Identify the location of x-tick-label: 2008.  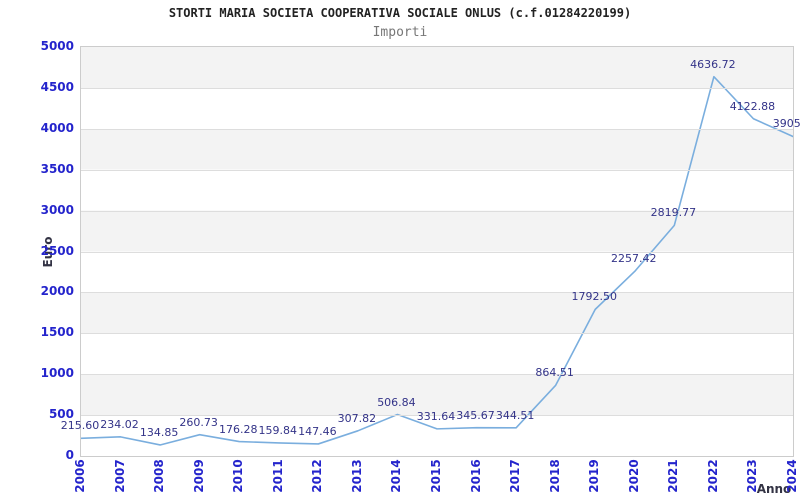
(159, 476).